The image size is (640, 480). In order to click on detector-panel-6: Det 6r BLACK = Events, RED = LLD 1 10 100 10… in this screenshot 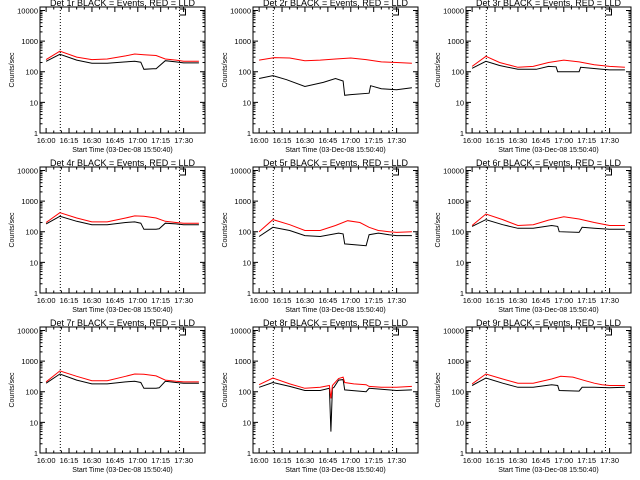, I will do `click(533, 236)`.